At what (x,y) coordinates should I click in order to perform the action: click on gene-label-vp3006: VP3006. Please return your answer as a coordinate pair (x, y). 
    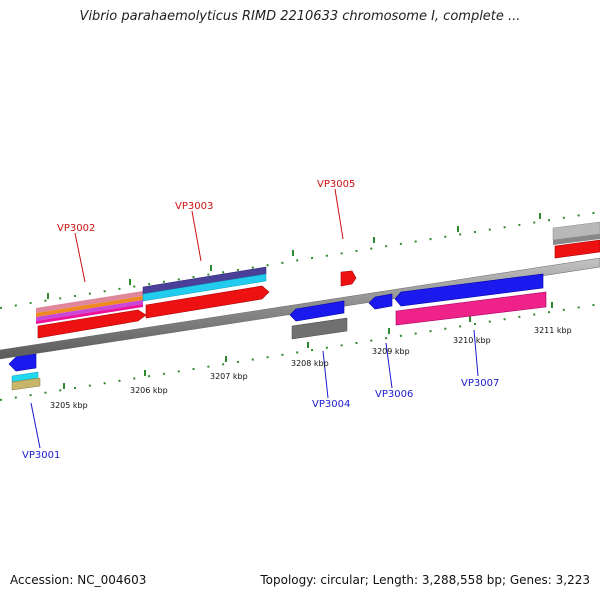
    Looking at the image, I should click on (394, 394).